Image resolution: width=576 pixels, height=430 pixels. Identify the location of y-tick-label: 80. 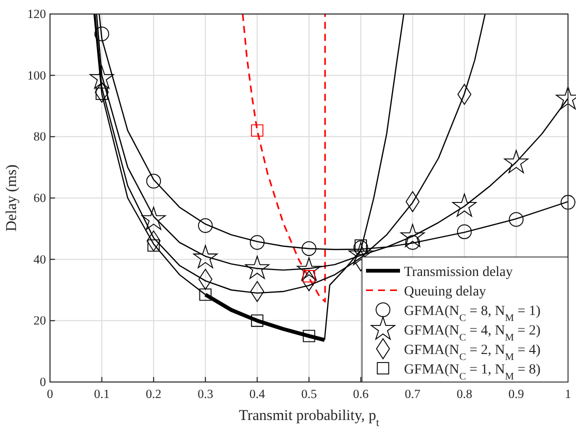
(40, 137).